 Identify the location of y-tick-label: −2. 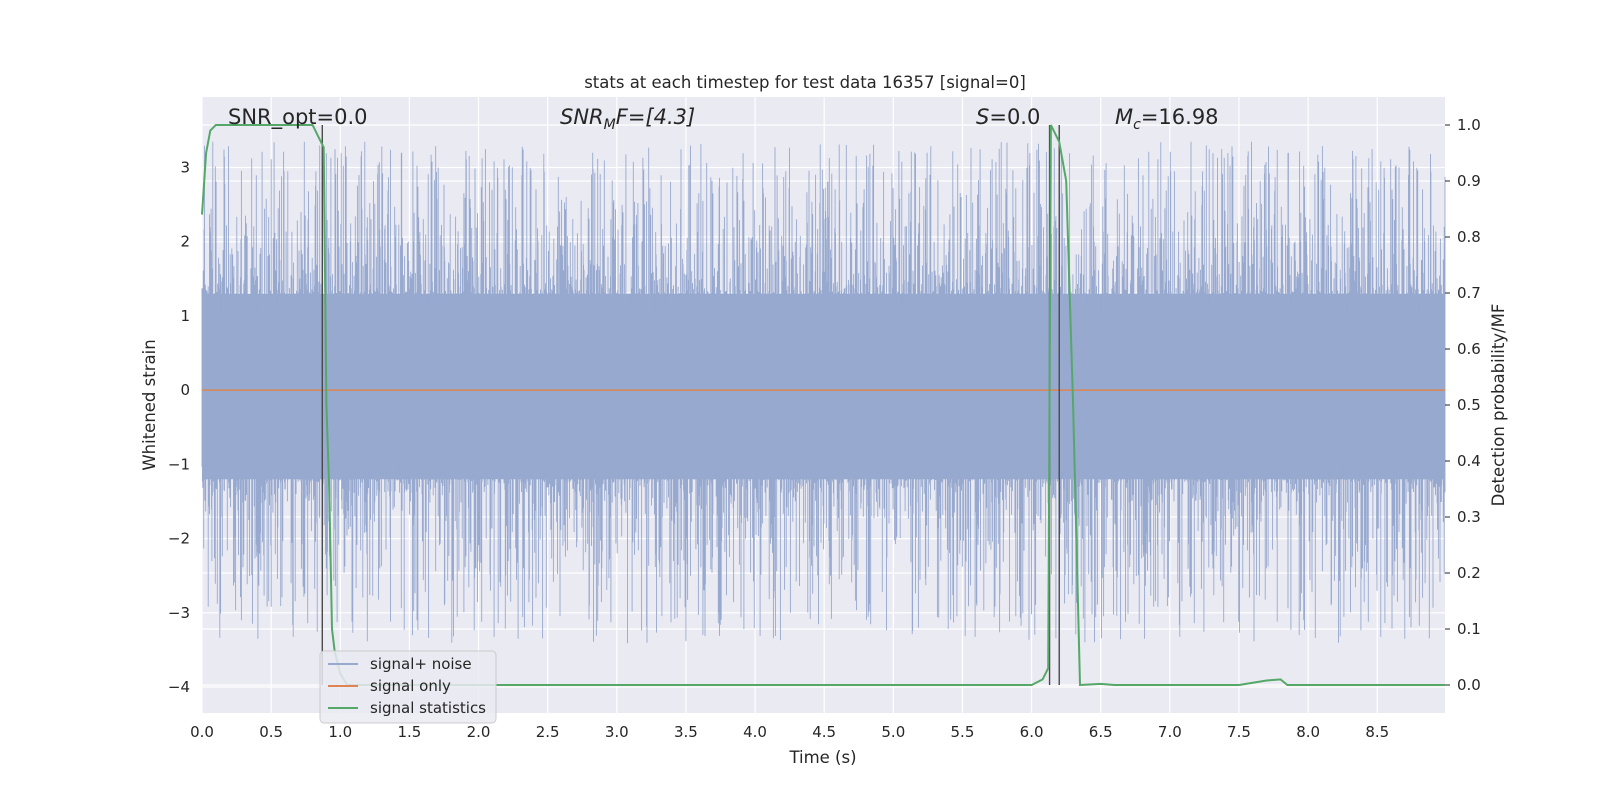
(179, 539).